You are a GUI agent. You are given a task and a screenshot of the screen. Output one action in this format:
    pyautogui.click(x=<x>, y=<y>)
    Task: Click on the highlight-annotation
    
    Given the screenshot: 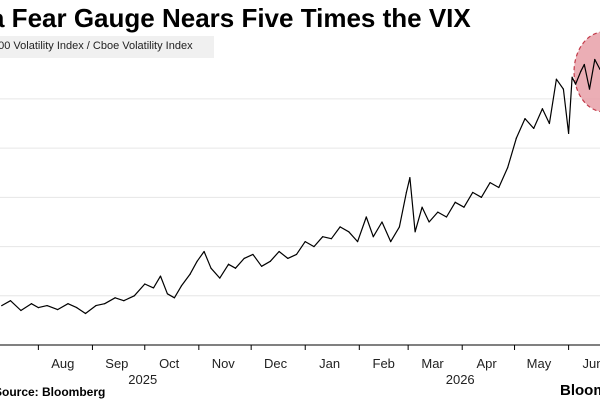 What is the action you would take?
    pyautogui.click(x=586, y=72)
    